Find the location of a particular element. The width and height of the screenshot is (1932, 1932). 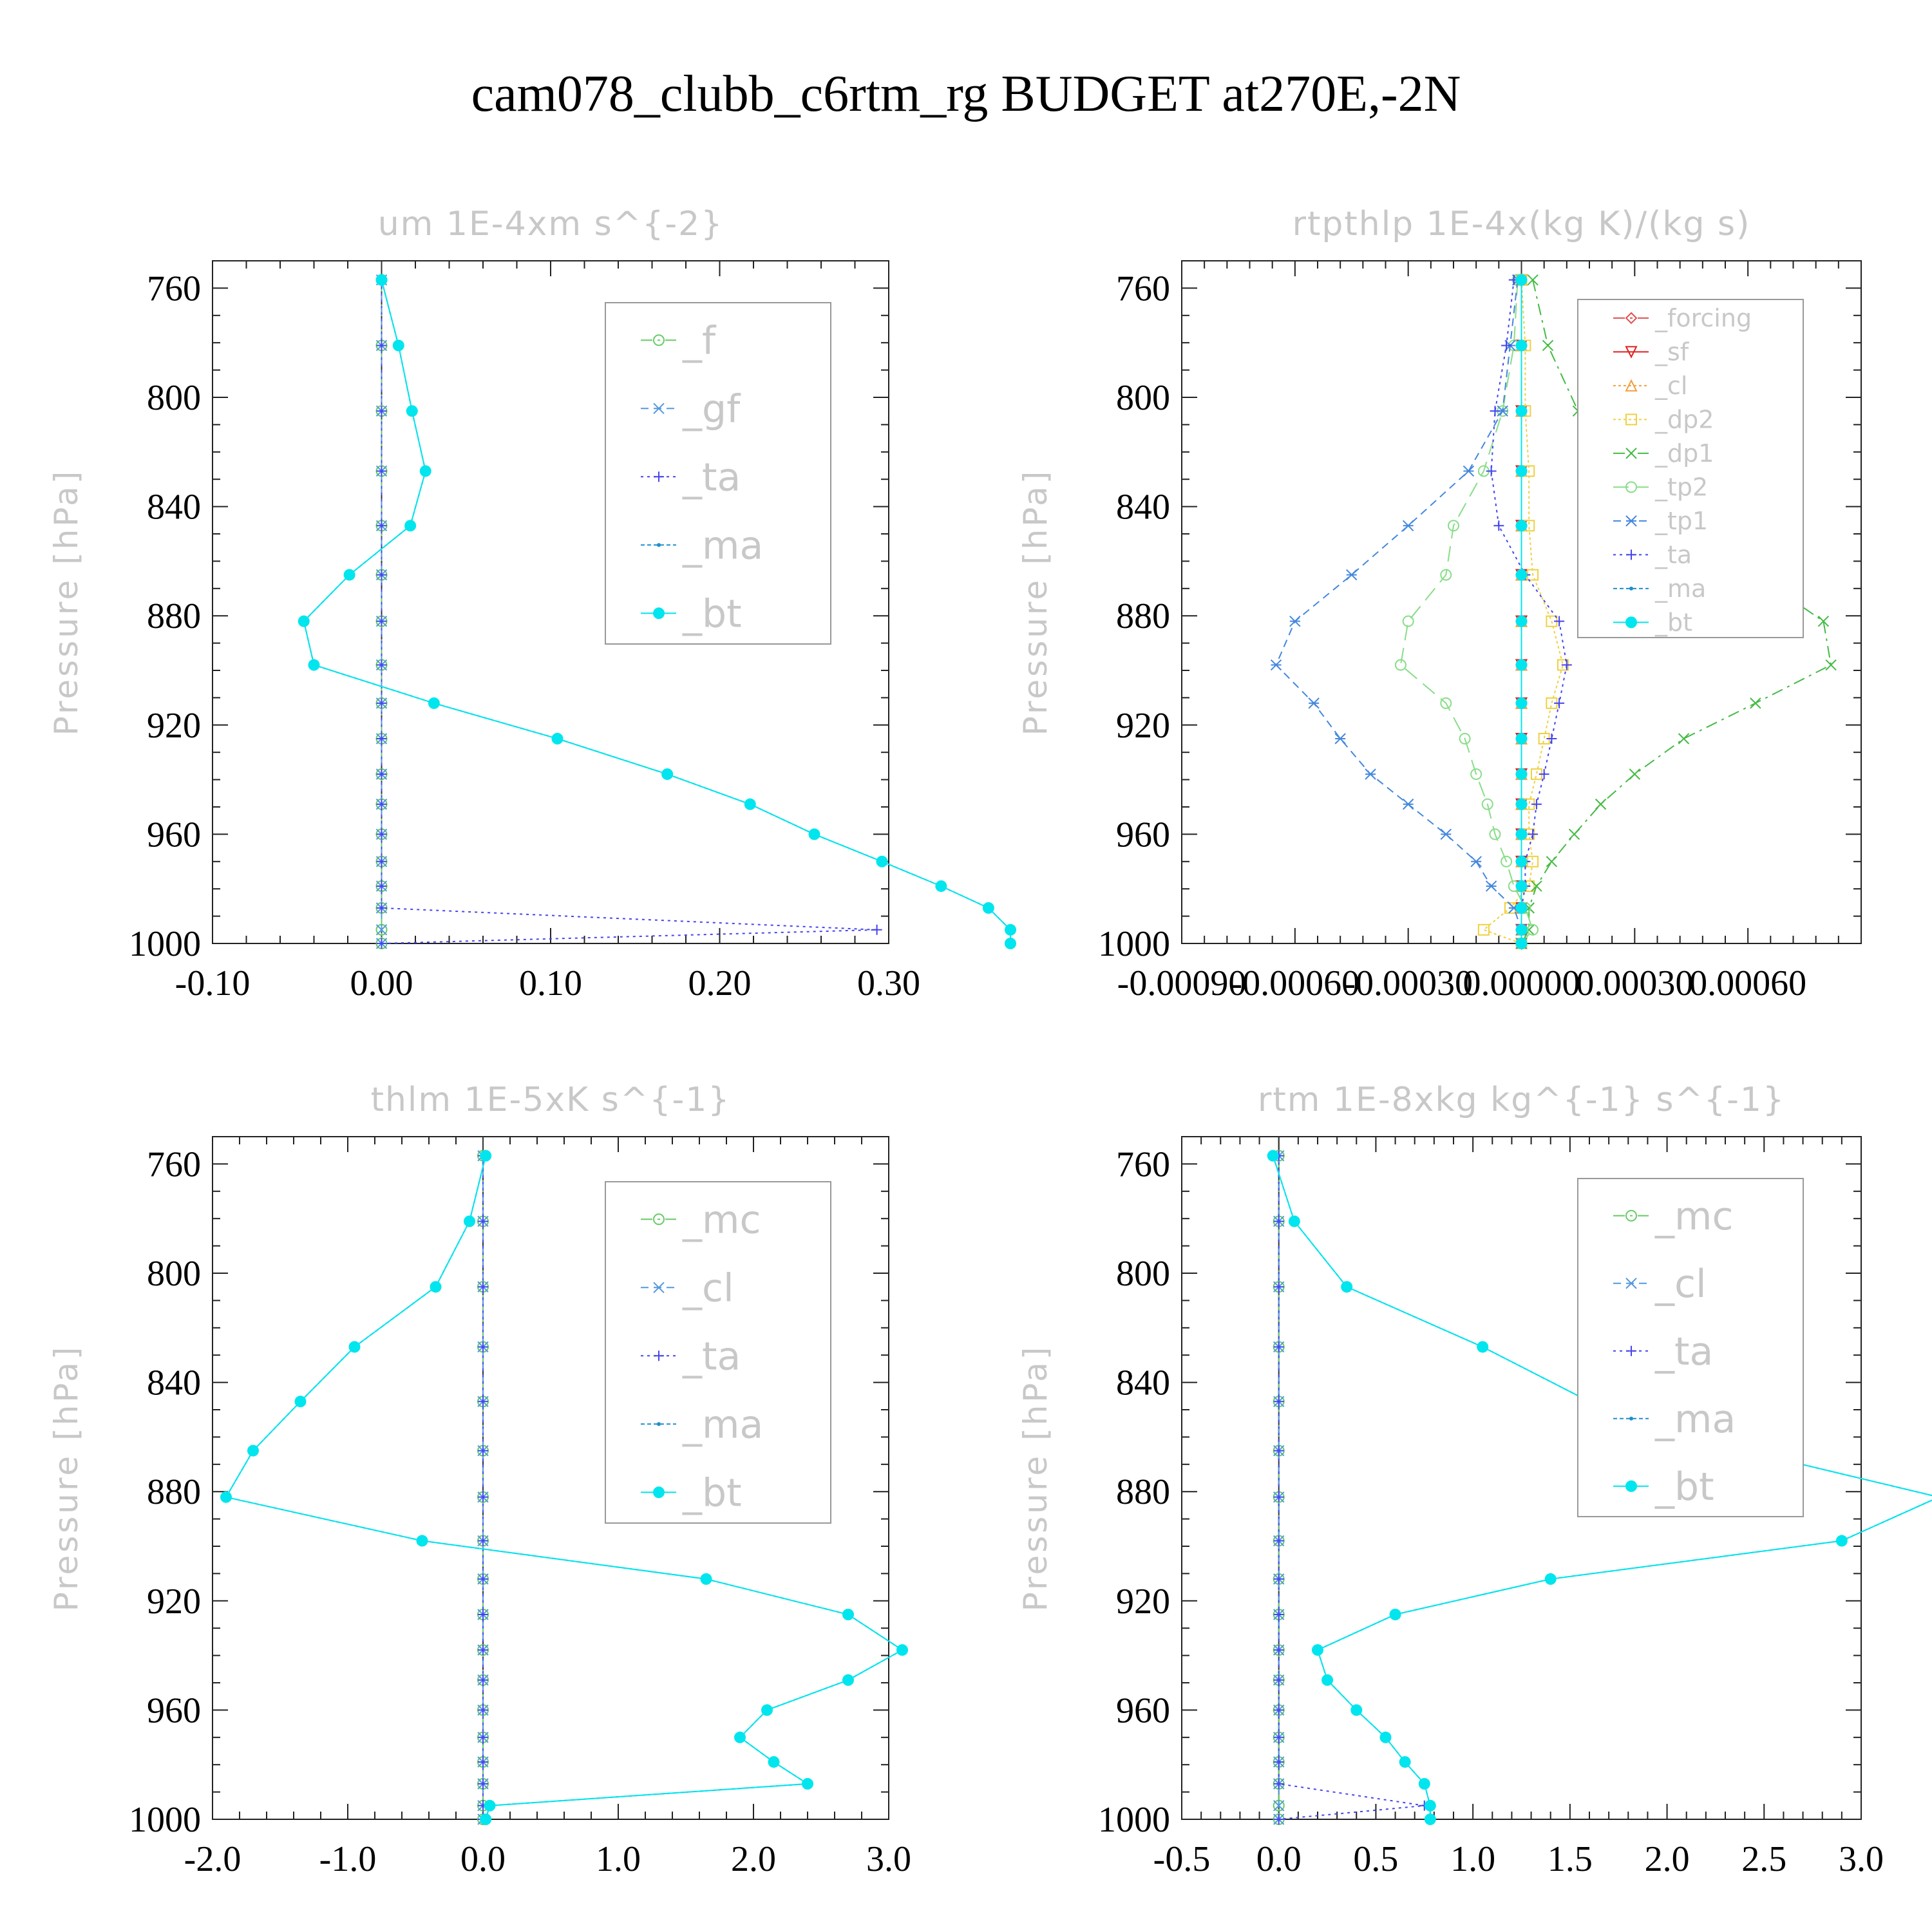

x-tick-label: 3.0 is located at coordinates (1861, 1859).